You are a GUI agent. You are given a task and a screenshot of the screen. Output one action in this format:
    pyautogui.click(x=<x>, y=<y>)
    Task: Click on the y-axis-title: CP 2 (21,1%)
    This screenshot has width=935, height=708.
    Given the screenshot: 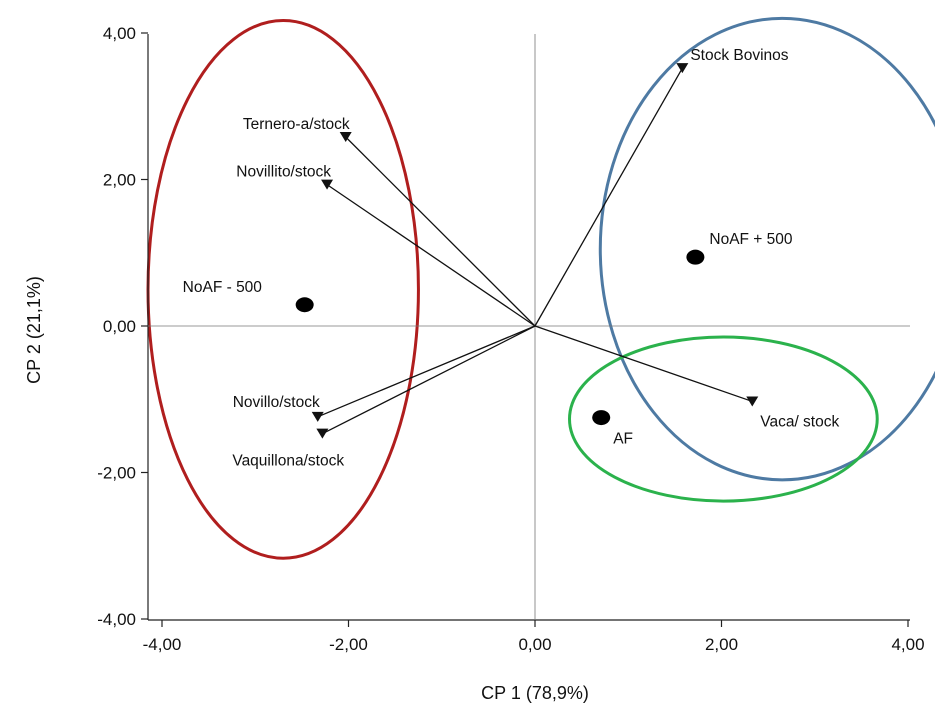 What is the action you would take?
    pyautogui.click(x=34, y=330)
    